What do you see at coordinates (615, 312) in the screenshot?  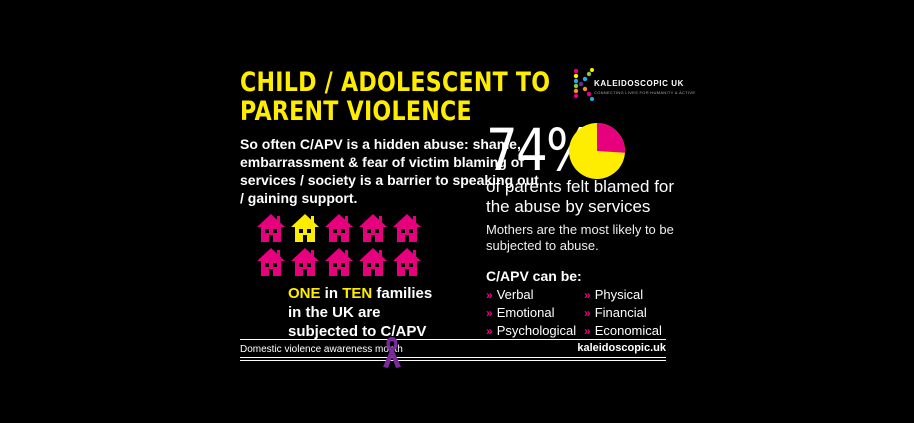 I see `list-item: » Financial` at bounding box center [615, 312].